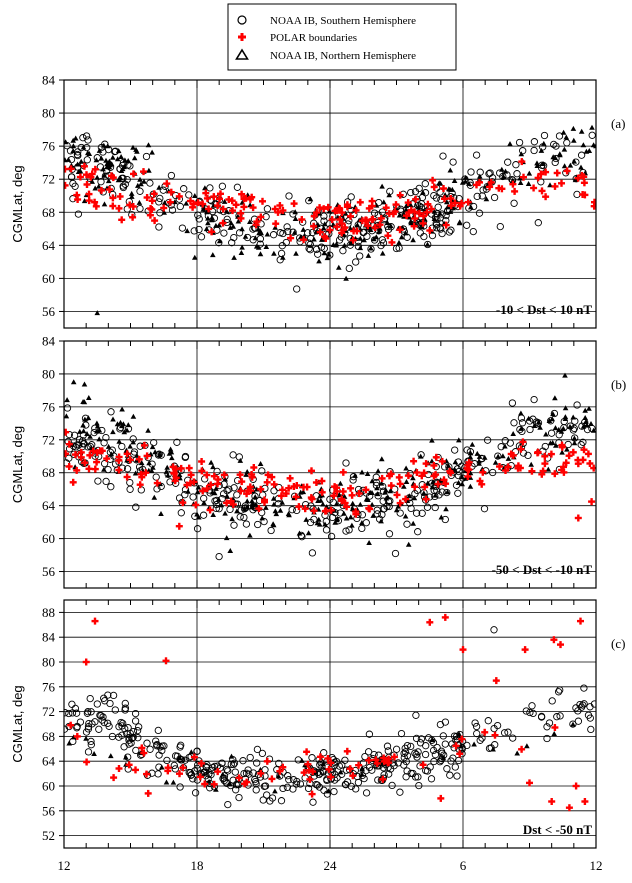  Describe the element at coordinates (49, 406) in the screenshot. I see `y-tick-label: 76` at that location.